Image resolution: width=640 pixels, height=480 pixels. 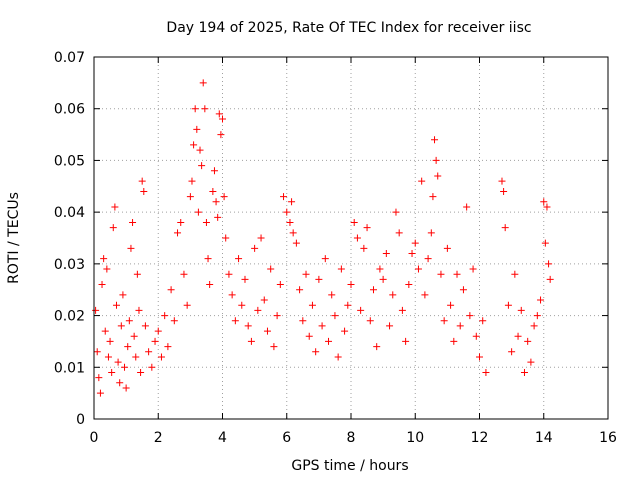 I want to click on y-tick-label: 0, so click(x=80, y=420).